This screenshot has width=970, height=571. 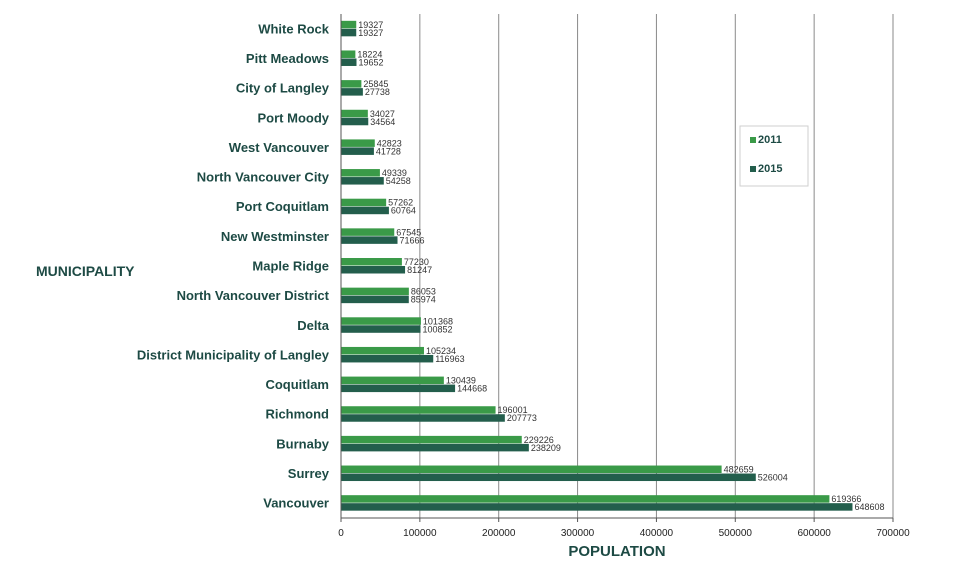 What do you see at coordinates (283, 88) in the screenshot?
I see `category-label: City of Langley` at bounding box center [283, 88].